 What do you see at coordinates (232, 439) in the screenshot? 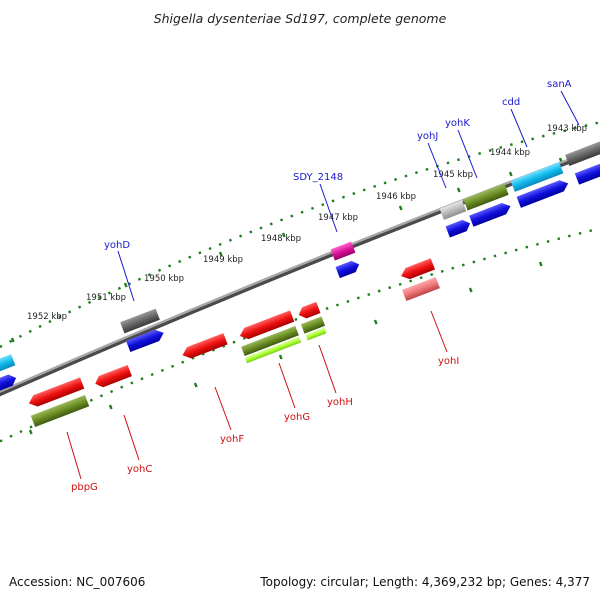
I see `gene-label-yohF: yohF` at bounding box center [232, 439].